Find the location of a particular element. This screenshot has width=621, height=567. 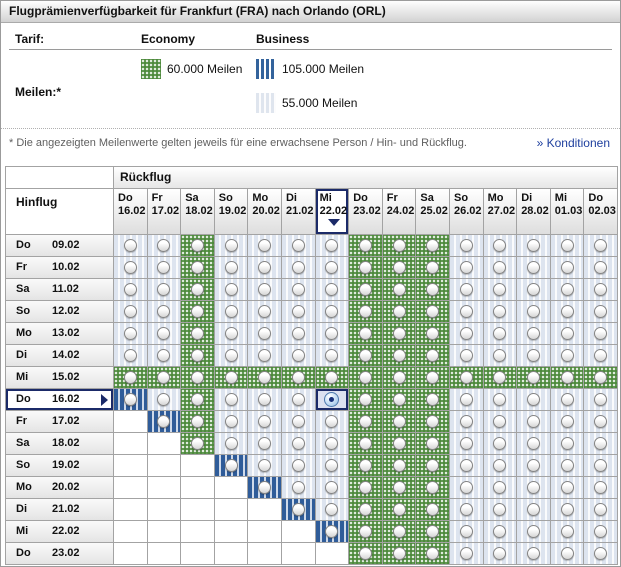

outbound-date-header-15.02: Mi 15.02 is located at coordinates (60, 378).